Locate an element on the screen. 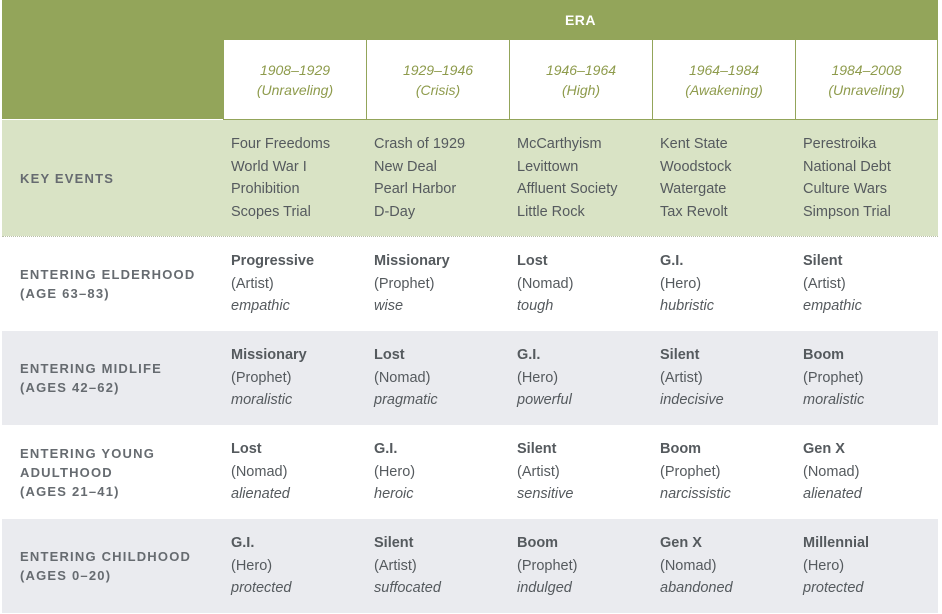 This screenshot has width=942, height=614. era-header: ERA is located at coordinates (580, 20).